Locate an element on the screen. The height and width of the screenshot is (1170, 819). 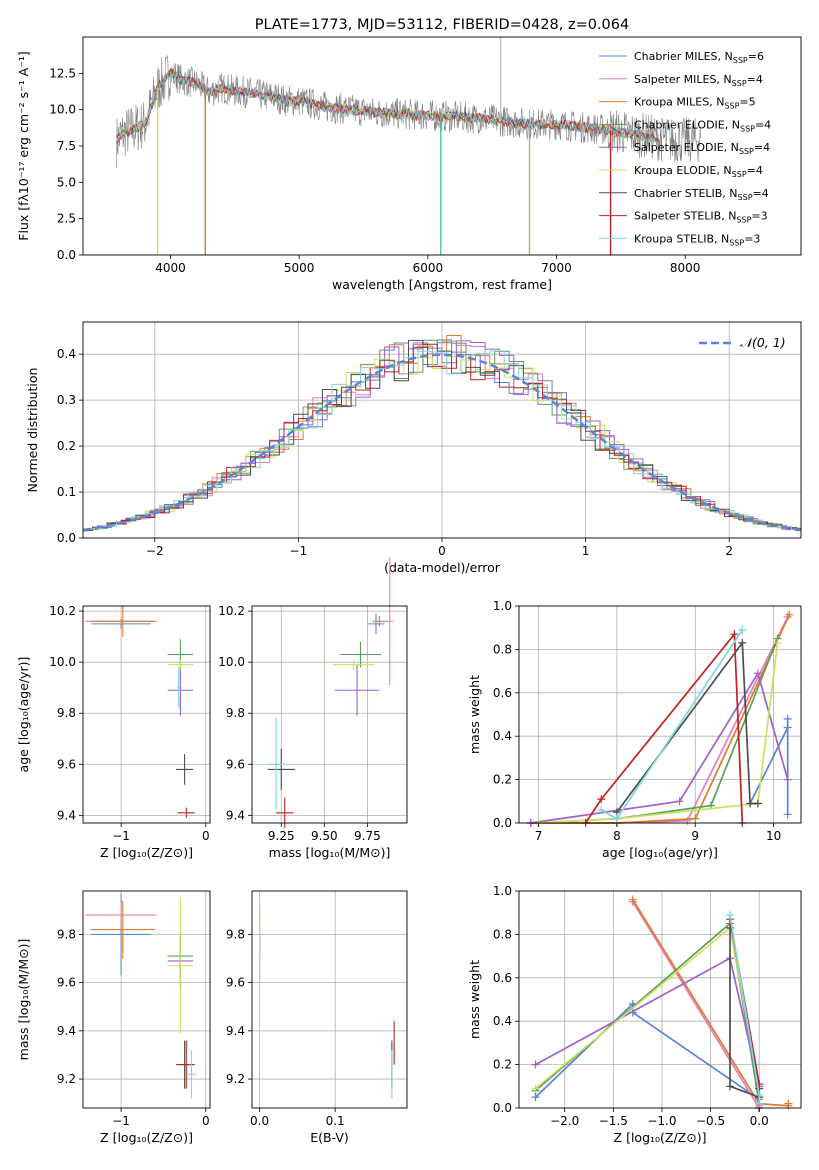
x-tick-label: 9.25 is located at coordinates (281, 836).